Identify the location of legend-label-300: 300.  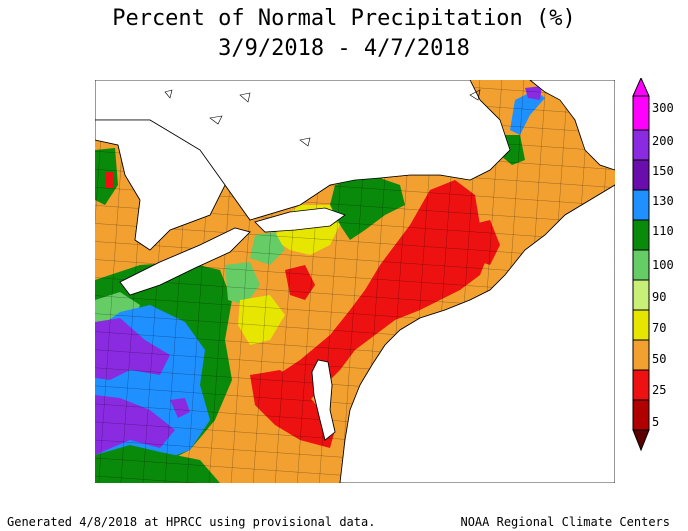
(663, 108).